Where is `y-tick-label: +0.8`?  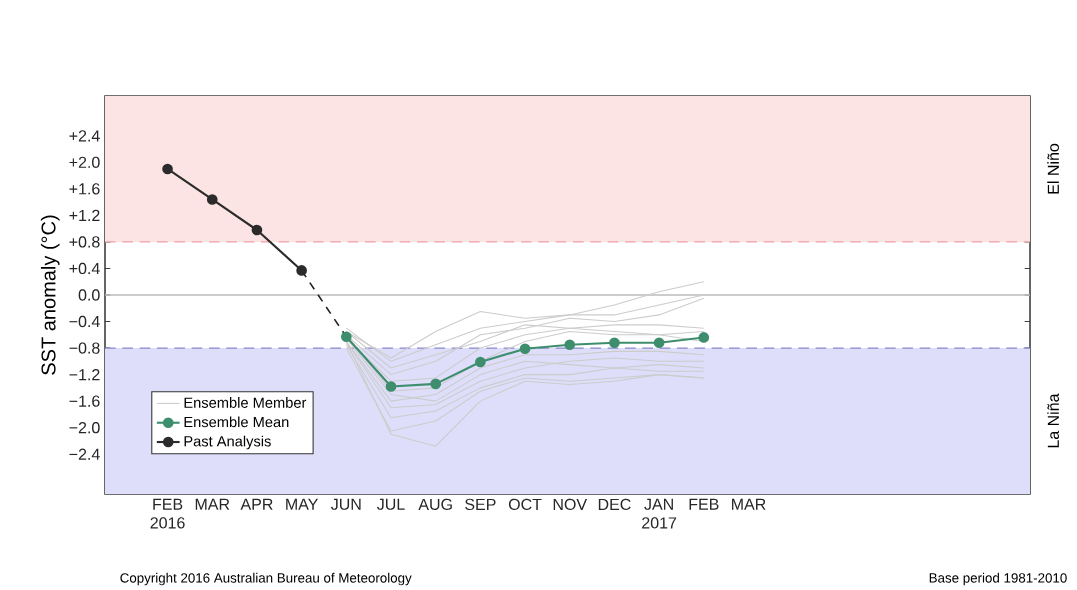
y-tick-label: +0.8 is located at coordinates (84, 242).